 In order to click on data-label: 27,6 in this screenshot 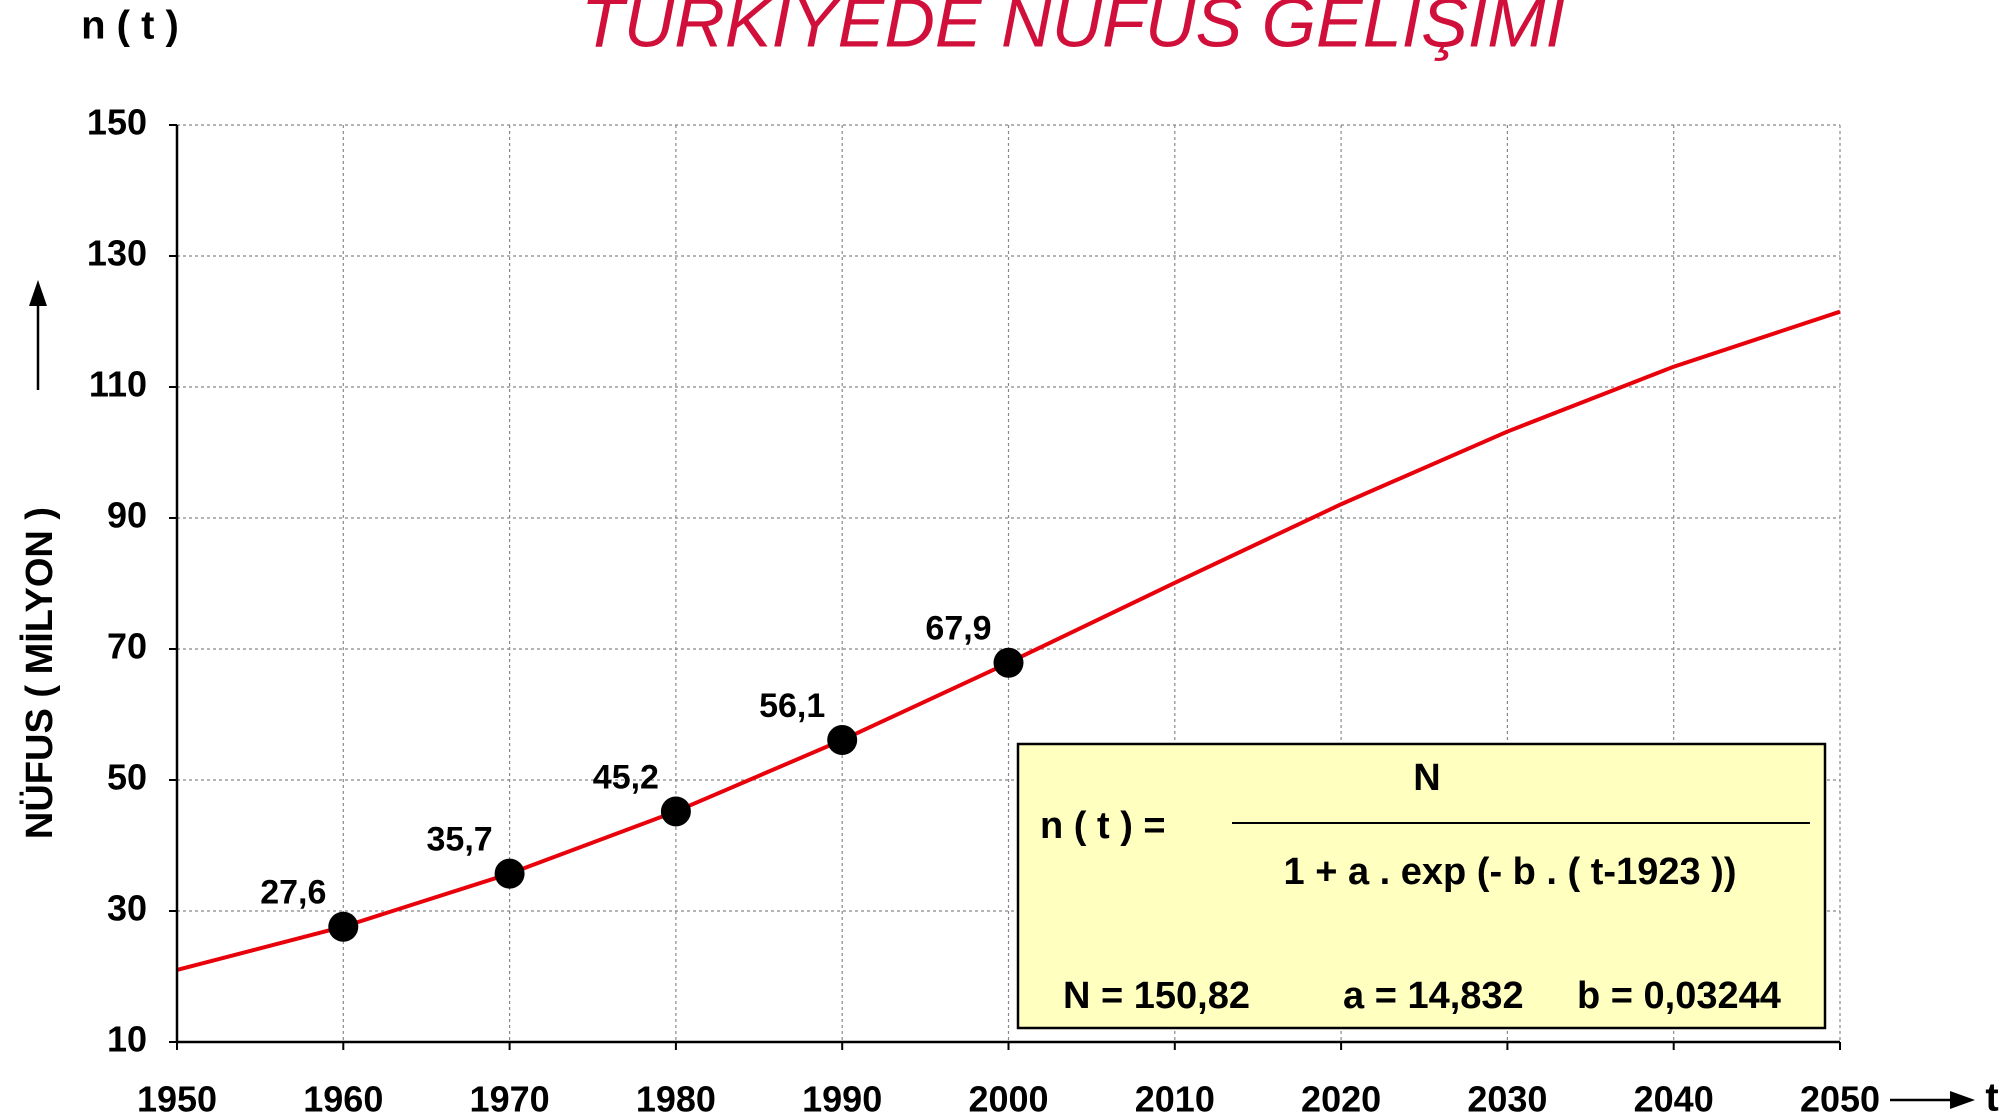, I will do `click(293, 893)`.